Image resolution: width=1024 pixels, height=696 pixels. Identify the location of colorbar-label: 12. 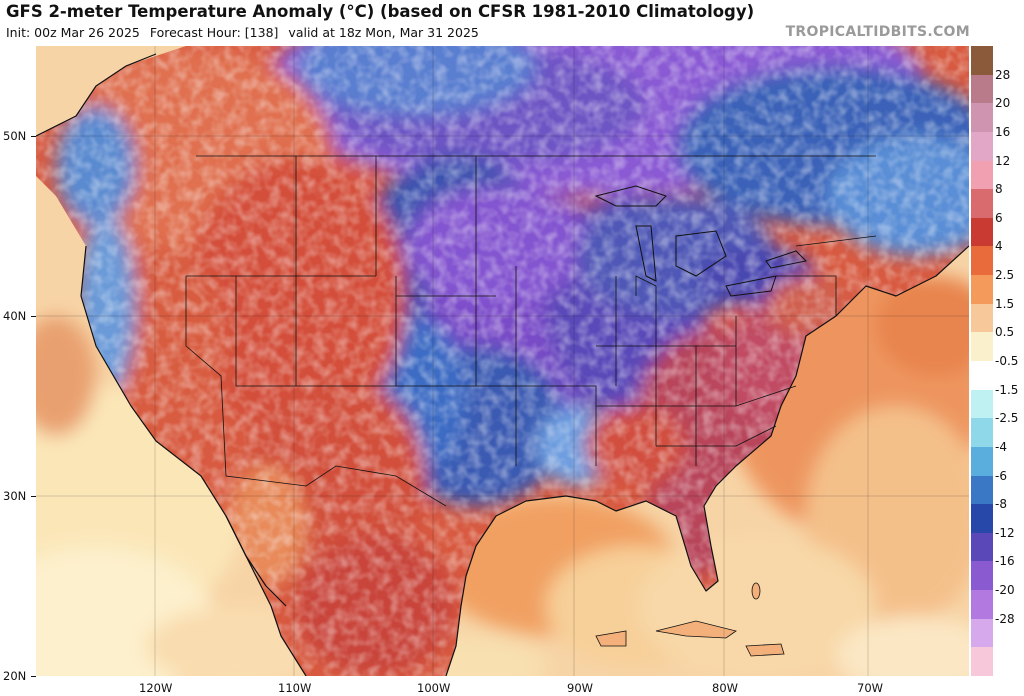
(1003, 160).